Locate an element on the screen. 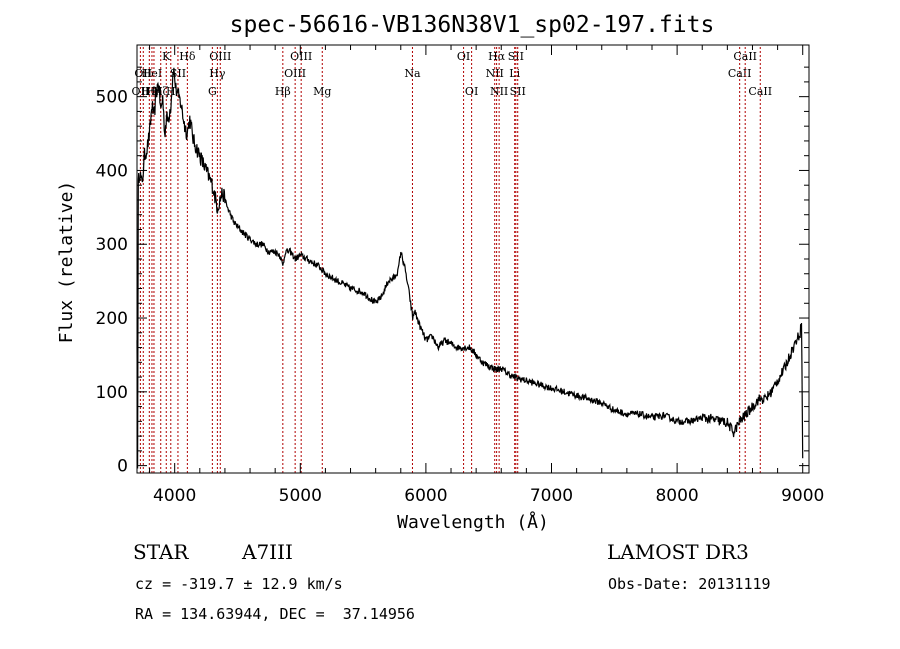 The image size is (900, 649). line-label-0: OII is located at coordinates (141, 91).